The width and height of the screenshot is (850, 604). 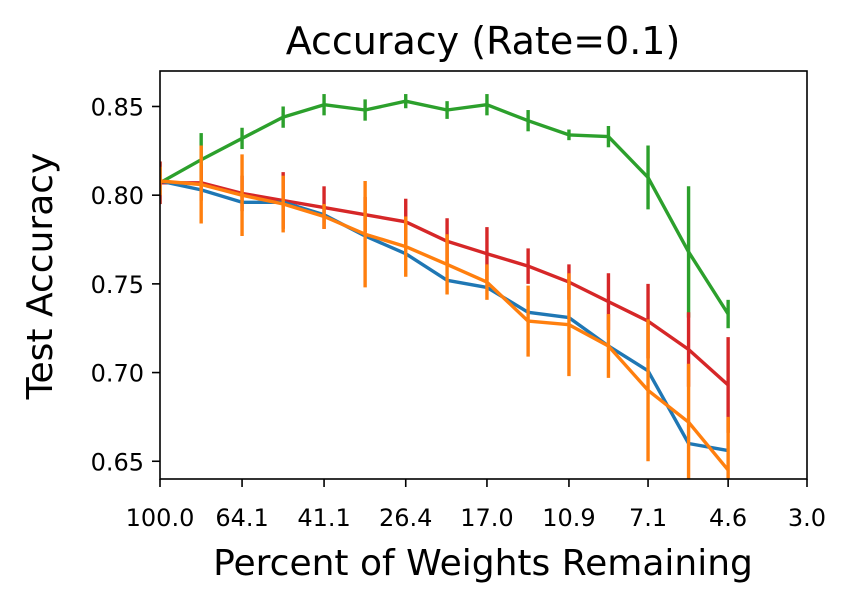 What do you see at coordinates (241, 518) in the screenshot?
I see `x-tick-label: 64.1` at bounding box center [241, 518].